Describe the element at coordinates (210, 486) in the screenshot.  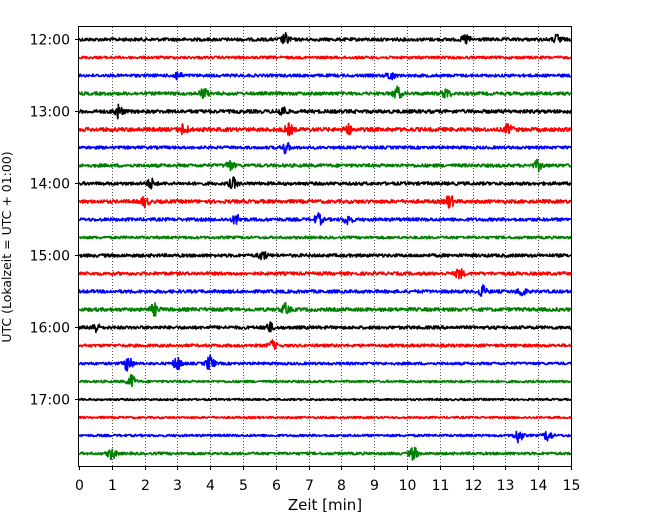
I see `x-tick-label-4: 4` at that location.